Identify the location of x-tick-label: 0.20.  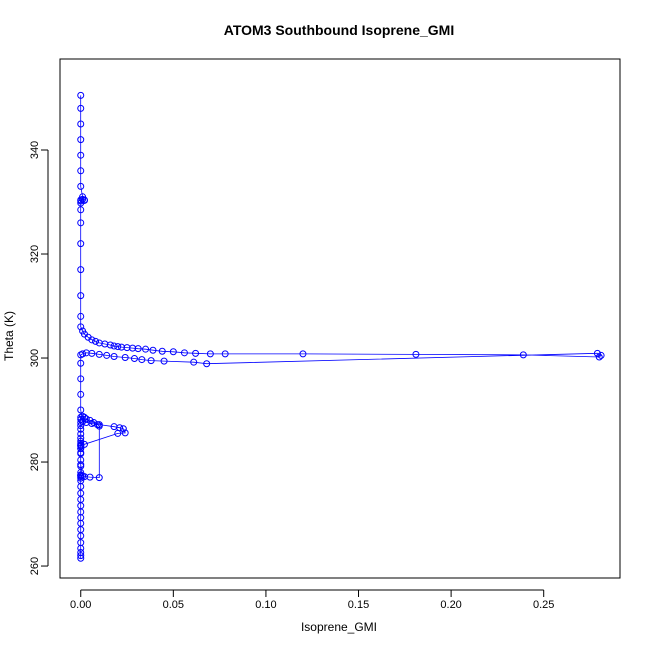
(450, 605).